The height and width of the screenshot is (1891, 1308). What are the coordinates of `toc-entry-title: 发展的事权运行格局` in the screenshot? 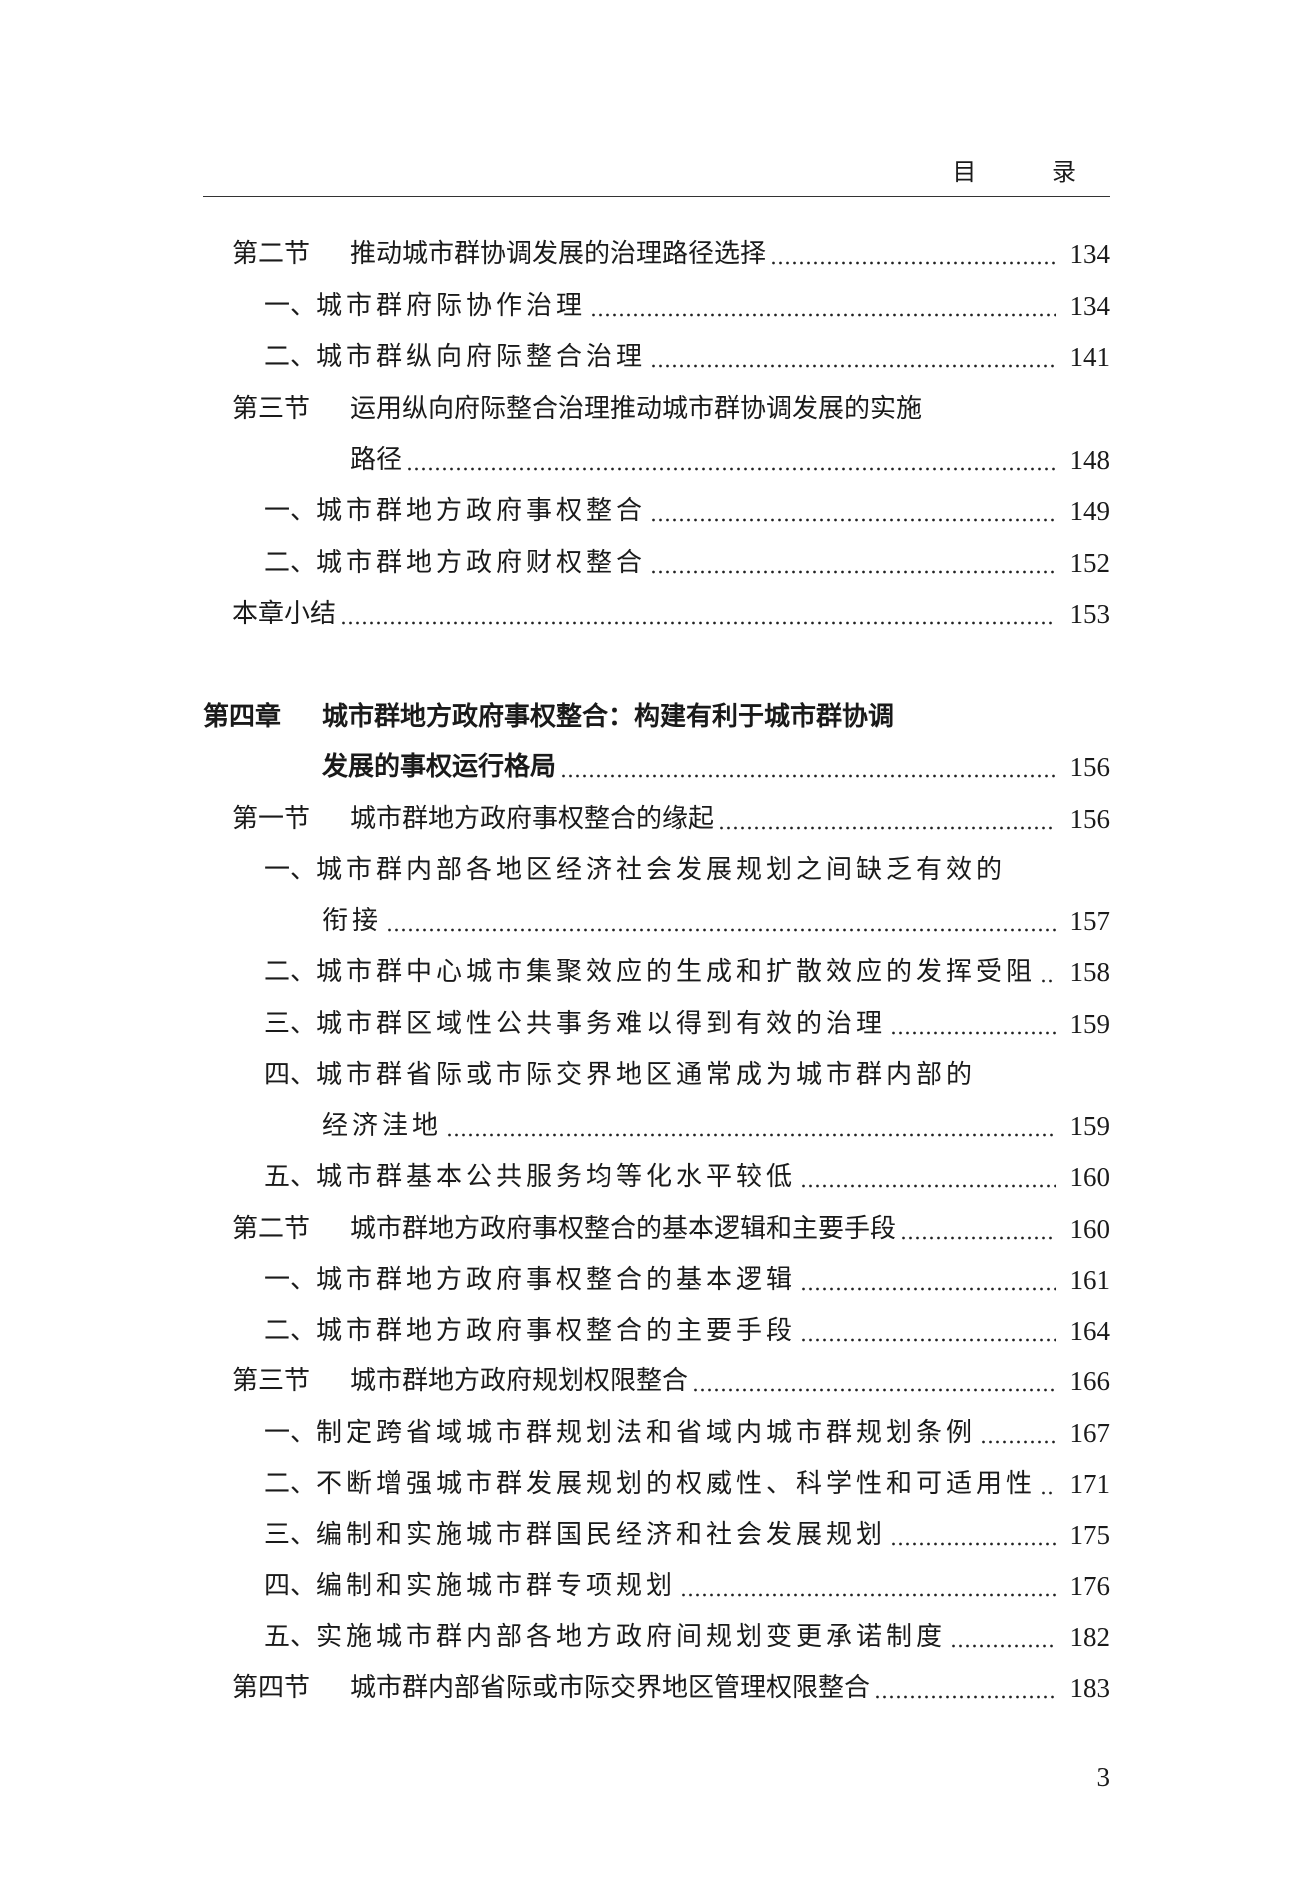 It's located at (439, 767).